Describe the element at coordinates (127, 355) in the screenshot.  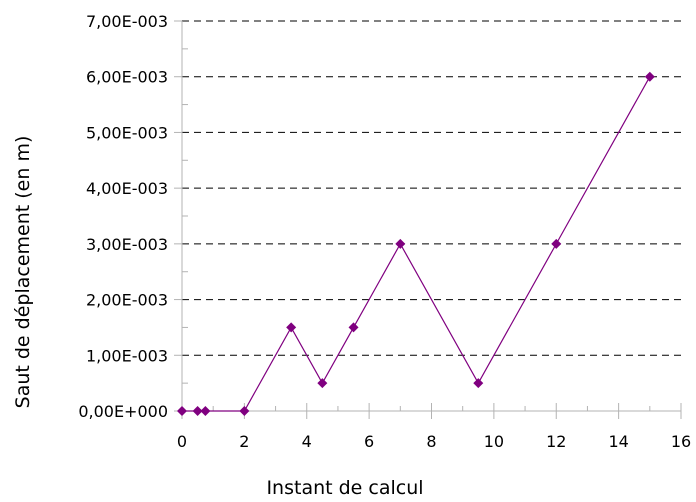
I see `y-tick-label: 1,00E-003` at that location.